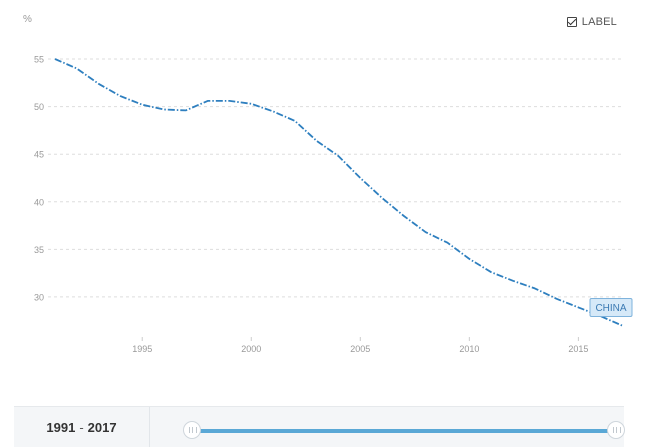 This screenshot has width=672, height=447. I want to click on year-range-slider-track, so click(404, 431).